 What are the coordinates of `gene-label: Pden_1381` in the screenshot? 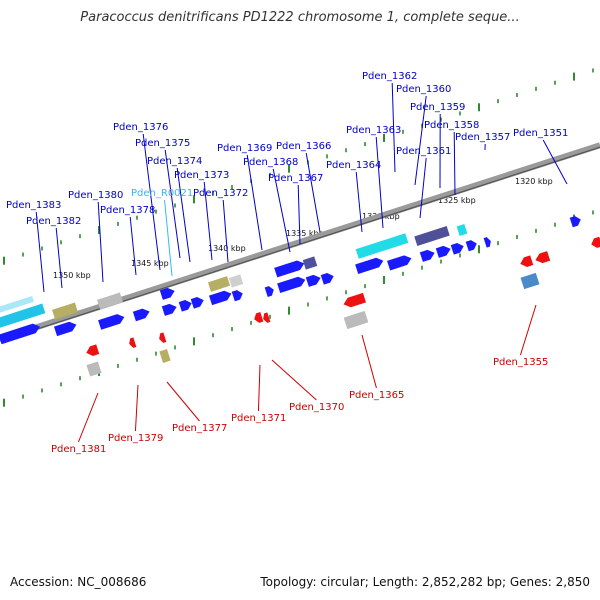 It's located at (78, 449).